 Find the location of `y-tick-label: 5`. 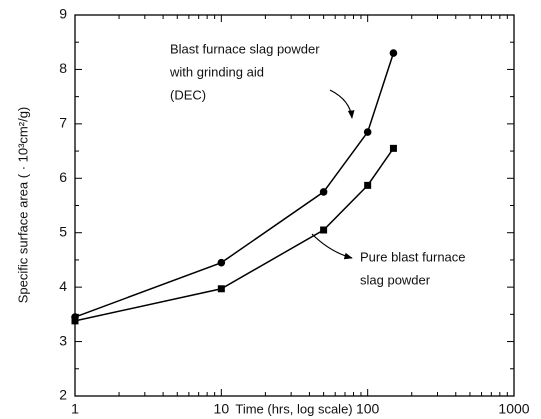

y-tick-label: 5 is located at coordinates (63, 231).